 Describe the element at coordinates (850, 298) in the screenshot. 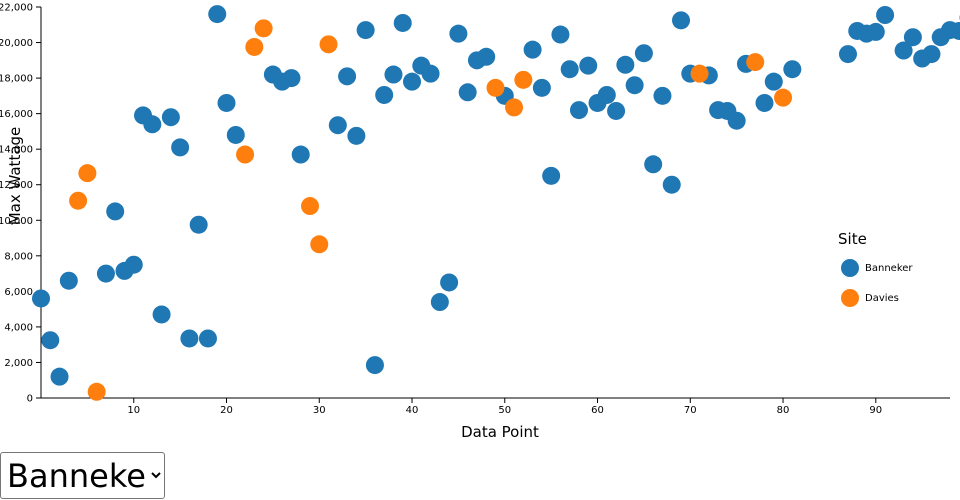

I see `legend-swatch-davies` at that location.